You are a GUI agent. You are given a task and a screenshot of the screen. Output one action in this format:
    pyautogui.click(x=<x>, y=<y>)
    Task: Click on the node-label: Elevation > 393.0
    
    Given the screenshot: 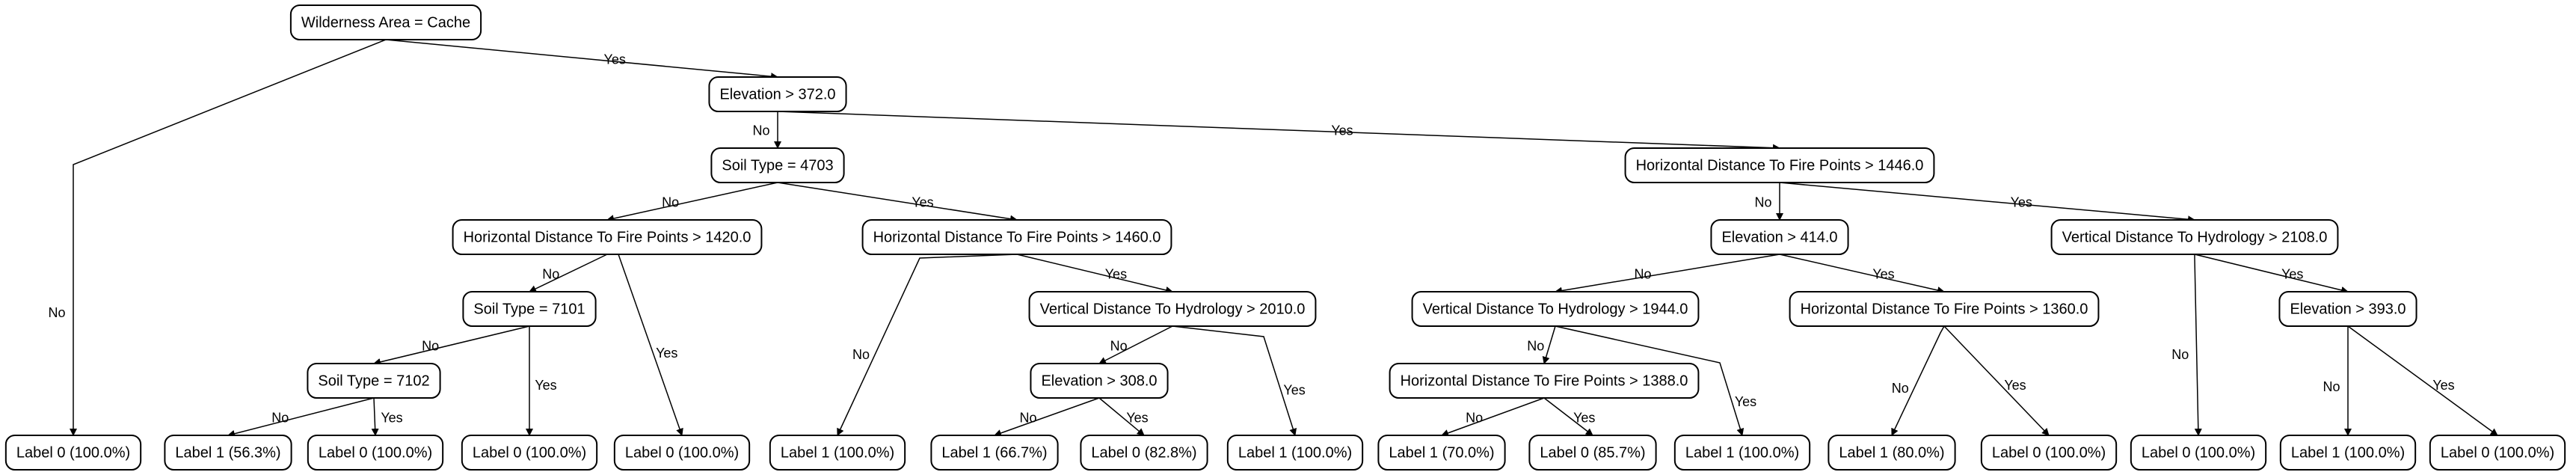 What is the action you would take?
    pyautogui.click(x=2348, y=309)
    